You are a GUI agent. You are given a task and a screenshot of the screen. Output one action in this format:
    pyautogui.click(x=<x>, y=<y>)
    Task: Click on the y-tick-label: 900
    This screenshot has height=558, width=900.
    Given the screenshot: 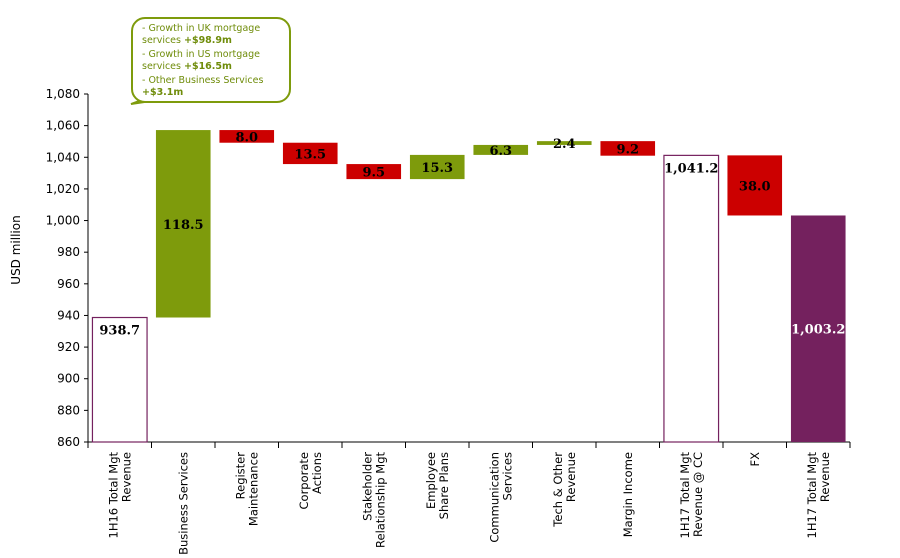 What is the action you would take?
    pyautogui.click(x=68, y=379)
    